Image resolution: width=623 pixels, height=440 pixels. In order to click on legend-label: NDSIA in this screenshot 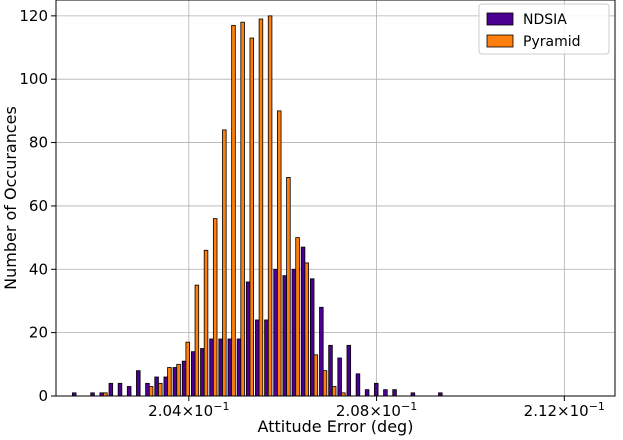, I will do `click(545, 20)`.